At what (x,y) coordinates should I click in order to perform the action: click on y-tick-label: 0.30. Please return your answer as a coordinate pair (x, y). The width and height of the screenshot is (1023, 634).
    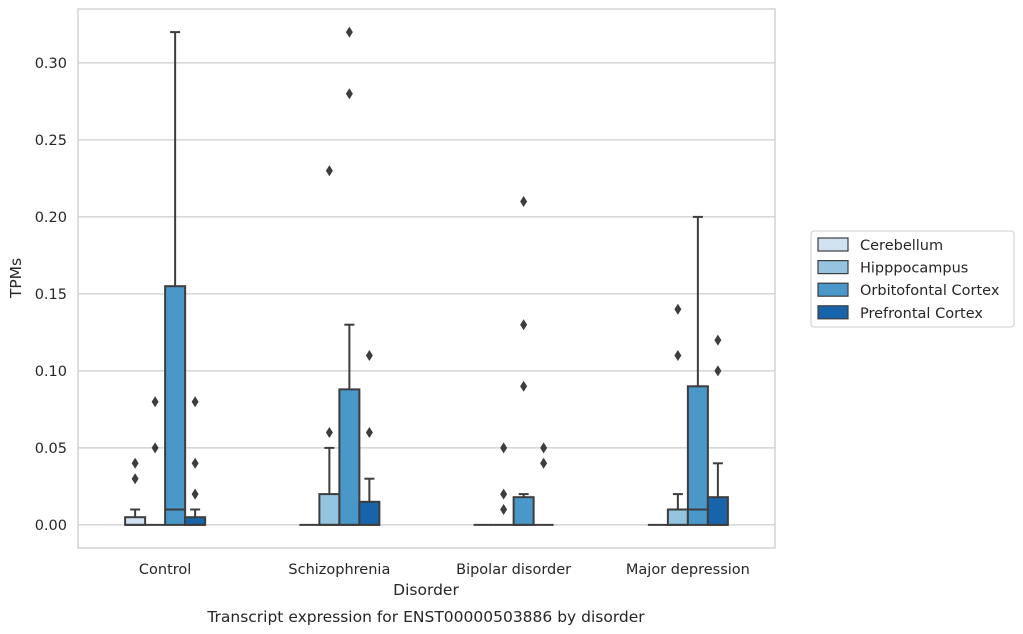
    Looking at the image, I should click on (51, 64).